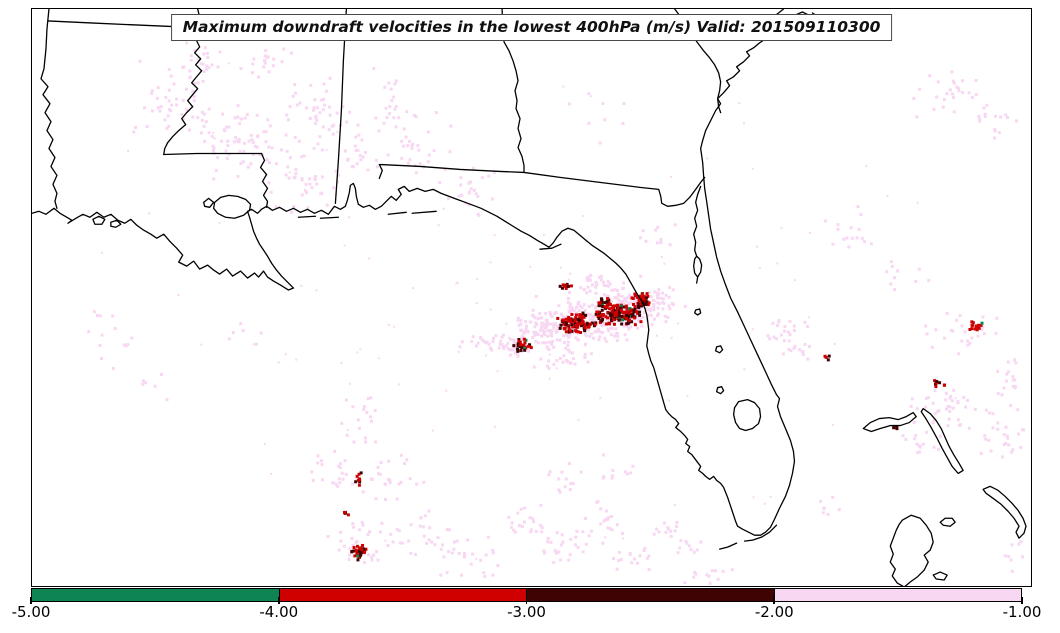 This screenshot has width=1060, height=633. What do you see at coordinates (889, 422) in the screenshot?
I see `grand-bahama-island` at bounding box center [889, 422].